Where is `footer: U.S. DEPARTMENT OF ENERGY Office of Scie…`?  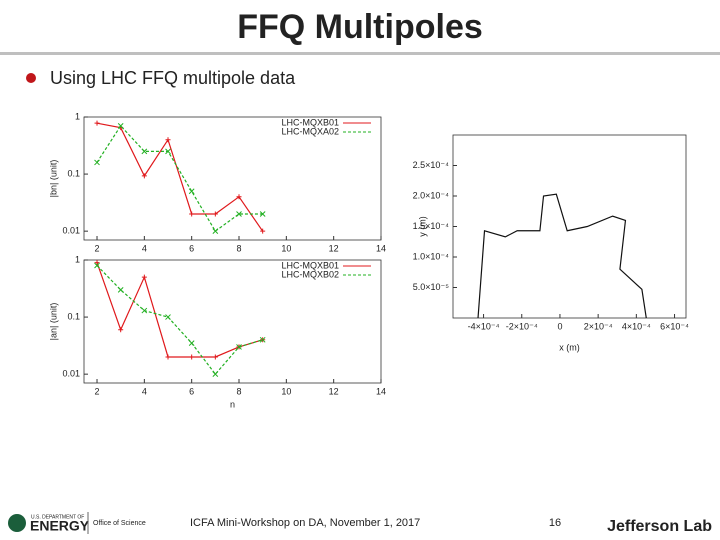
footer: U.S. DEPARTMENT OF ENERGY Office of Scie… is located at coordinates (360, 523).